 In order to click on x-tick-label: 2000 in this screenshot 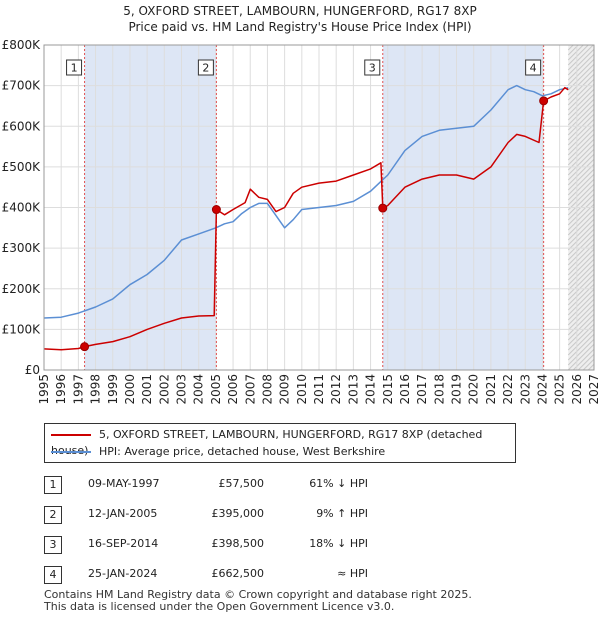, I will do `click(130, 389)`.